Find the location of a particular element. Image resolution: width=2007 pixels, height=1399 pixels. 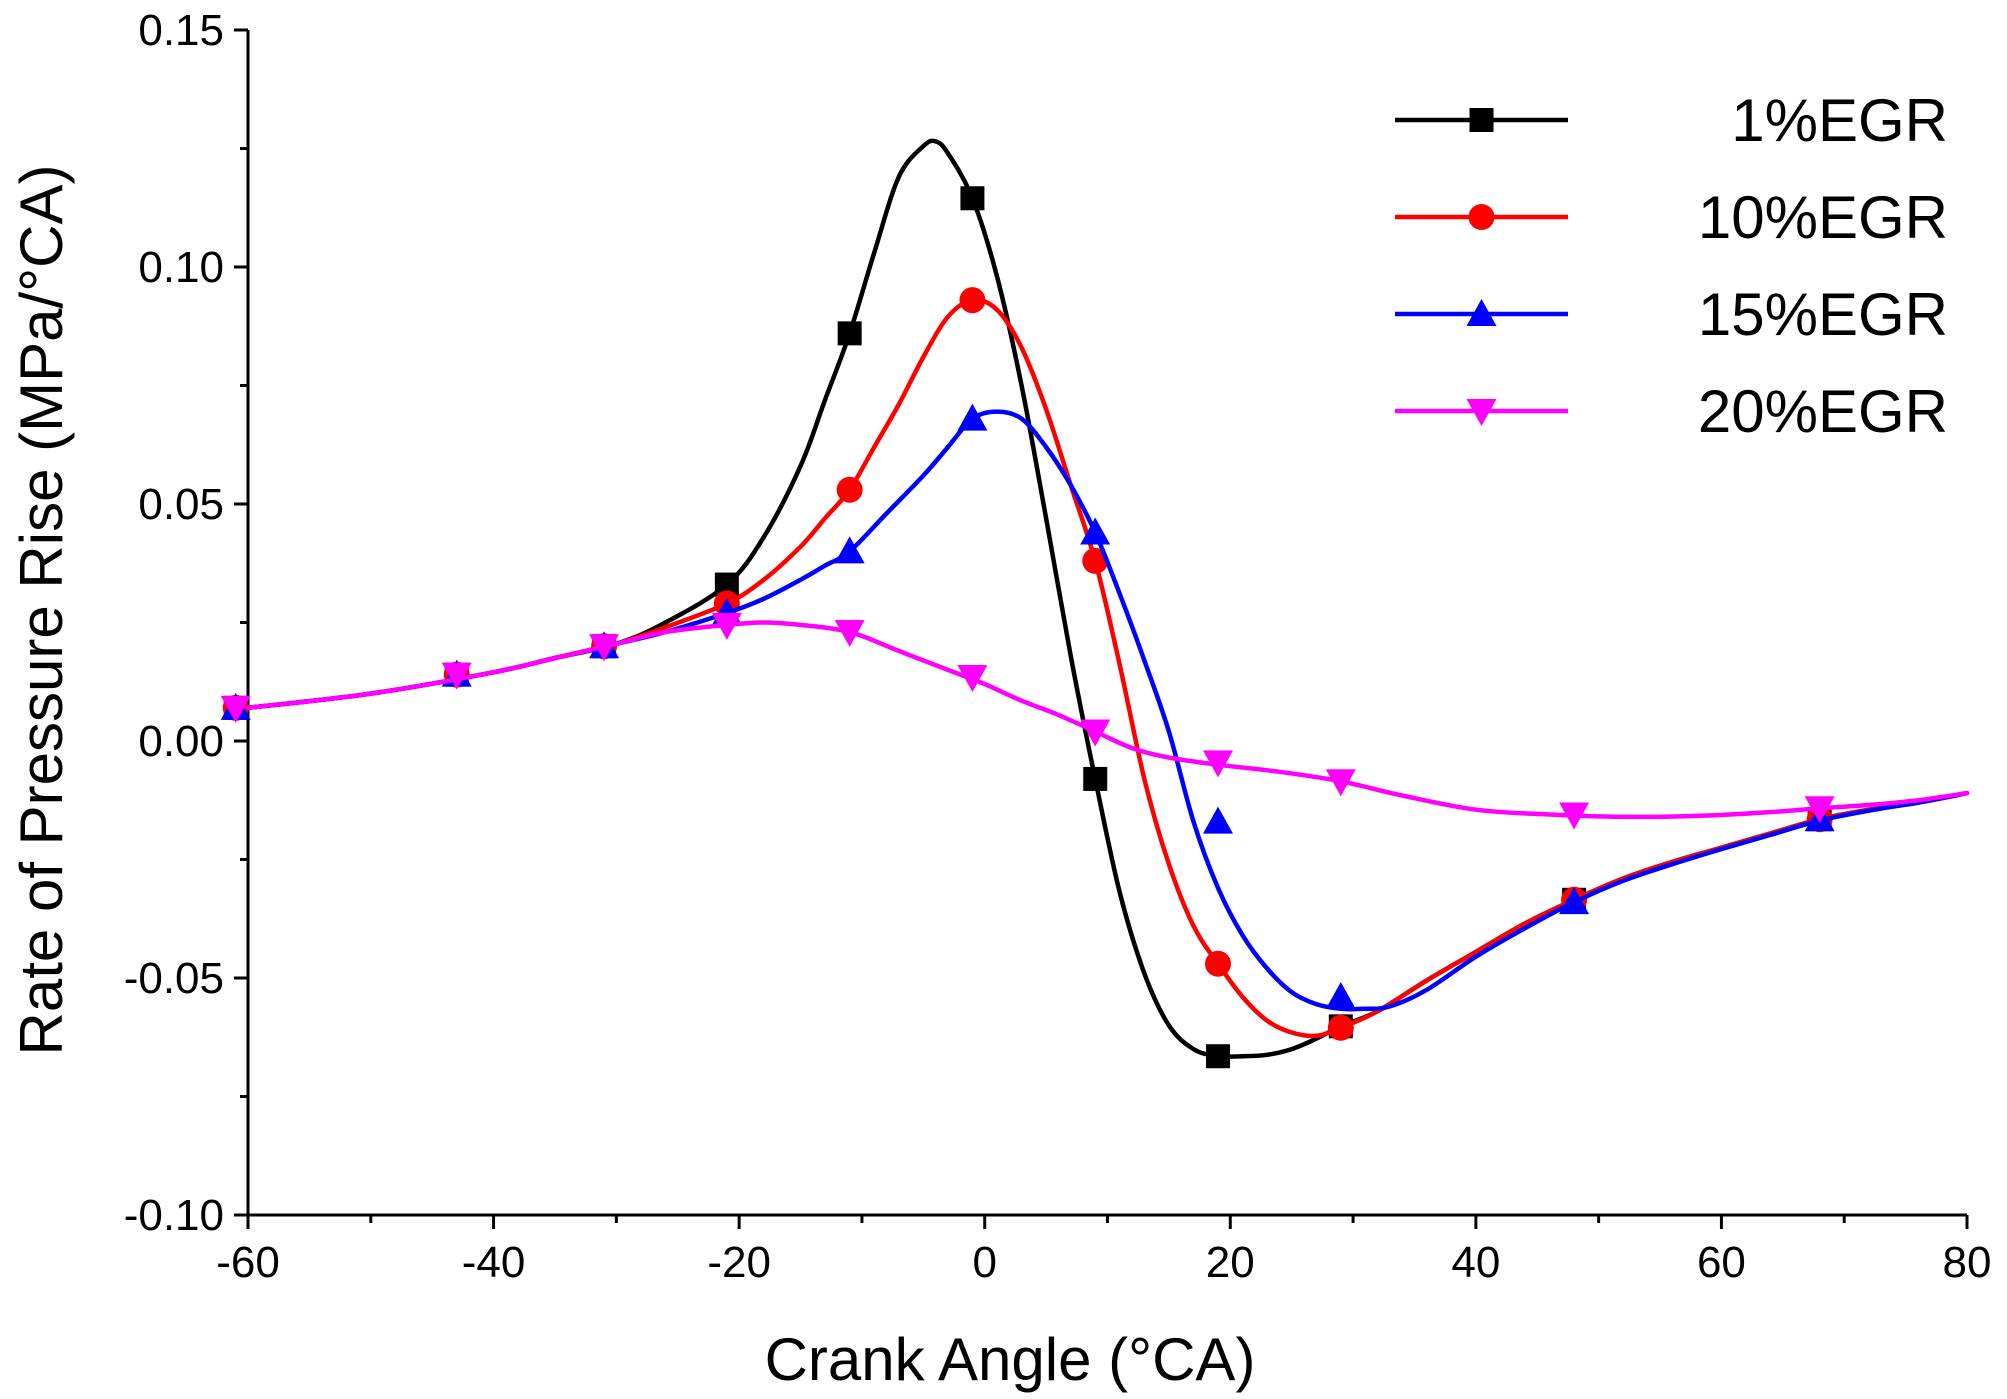

y-tick-label: 0.10 is located at coordinates (181, 267).